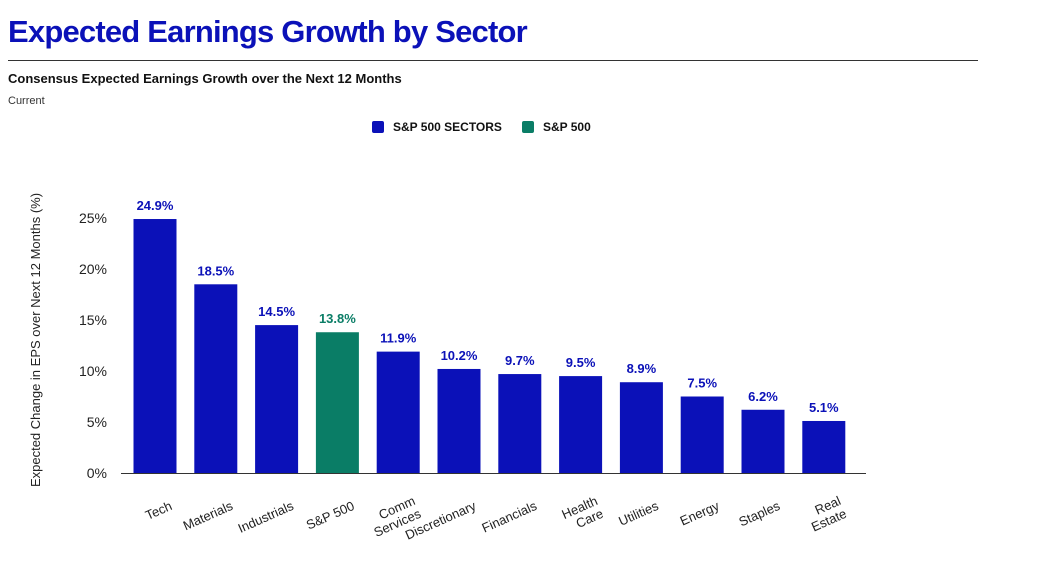 This screenshot has width=1046, height=567. What do you see at coordinates (527, 127) in the screenshot?
I see `legend-swatch-sp500` at bounding box center [527, 127].